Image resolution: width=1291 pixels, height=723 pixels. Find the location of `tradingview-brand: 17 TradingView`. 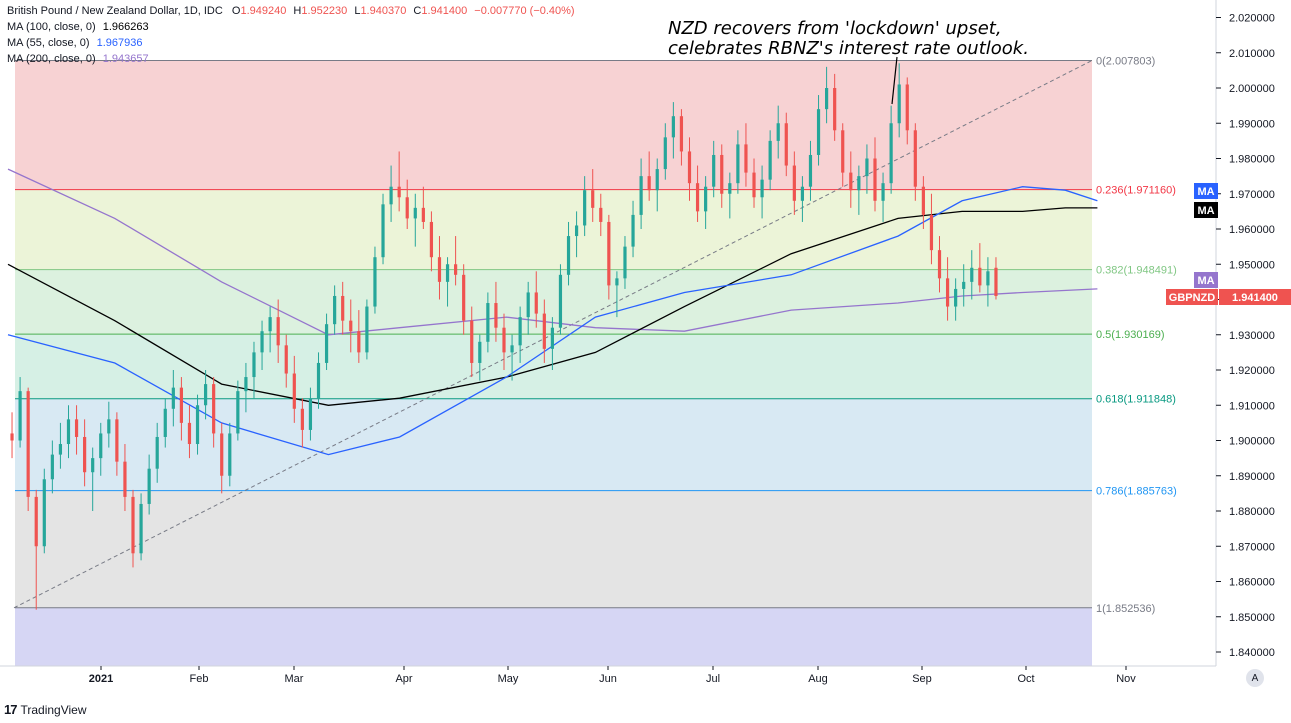

tradingview-brand: 17 TradingView is located at coordinates (45, 709).